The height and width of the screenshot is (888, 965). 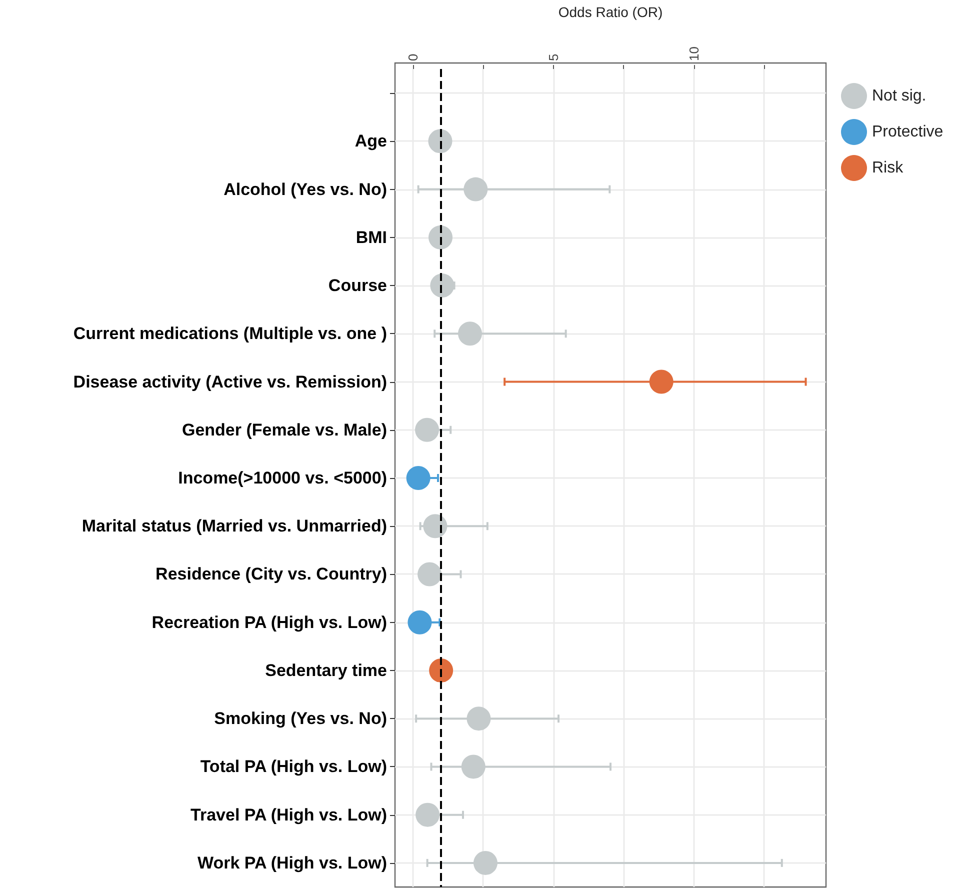 I want to click on y-tick-label: Income(>10000 vs. <5000), so click(x=282, y=478).